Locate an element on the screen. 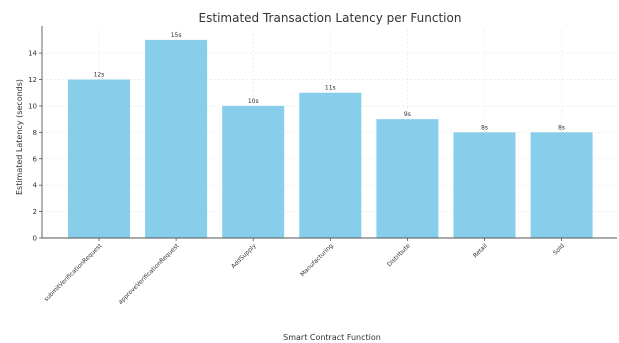 This screenshot has width=619, height=343. bar-data-label: 15s is located at coordinates (176, 35).